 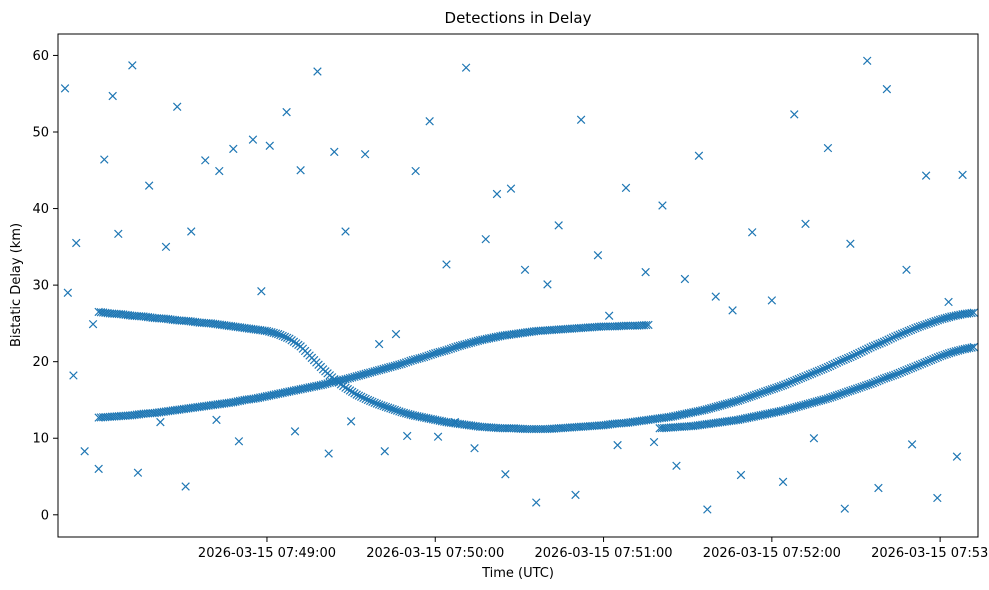 What do you see at coordinates (45, 286) in the screenshot?
I see `y-axis-ticks: 0 10 20 30 40 50 60` at bounding box center [45, 286].